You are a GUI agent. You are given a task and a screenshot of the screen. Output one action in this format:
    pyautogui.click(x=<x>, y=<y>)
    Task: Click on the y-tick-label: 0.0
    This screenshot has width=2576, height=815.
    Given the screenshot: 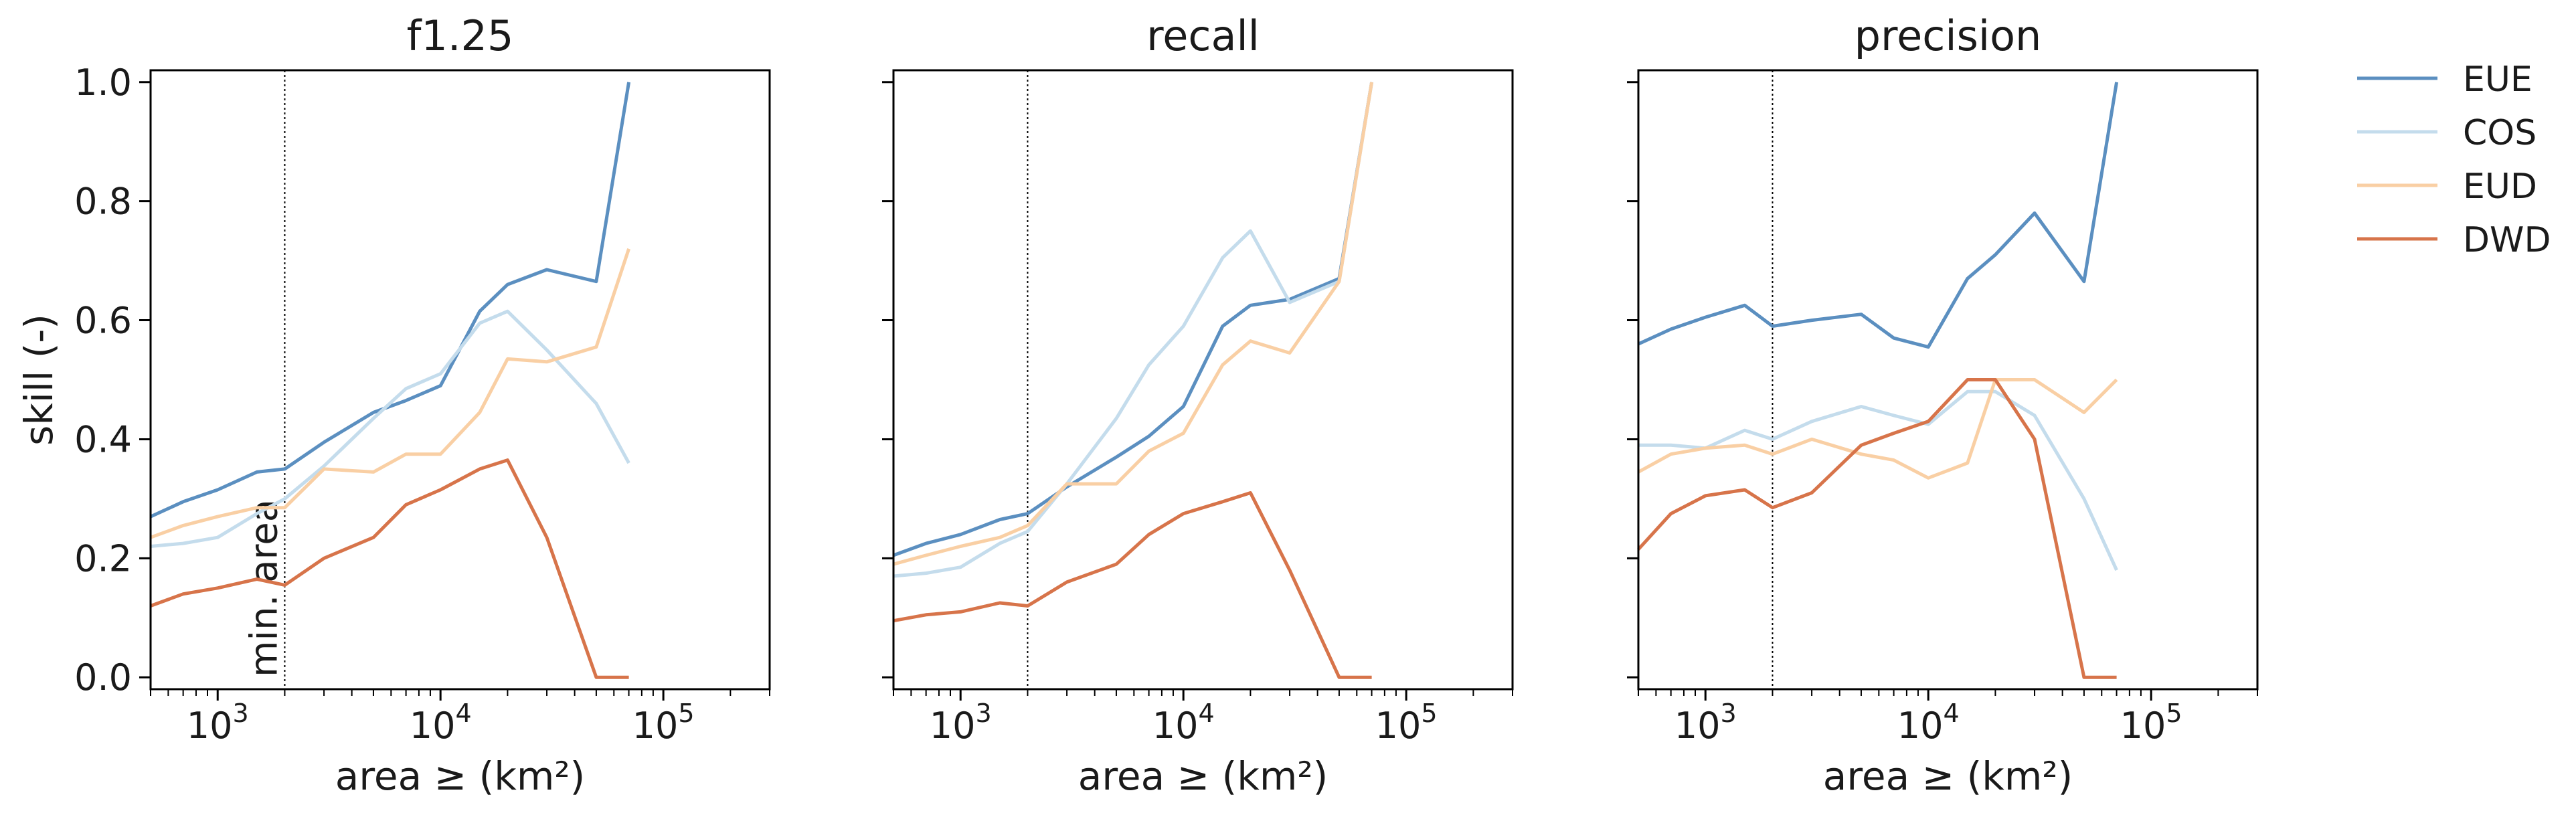 What is the action you would take?
    pyautogui.click(x=103, y=677)
    